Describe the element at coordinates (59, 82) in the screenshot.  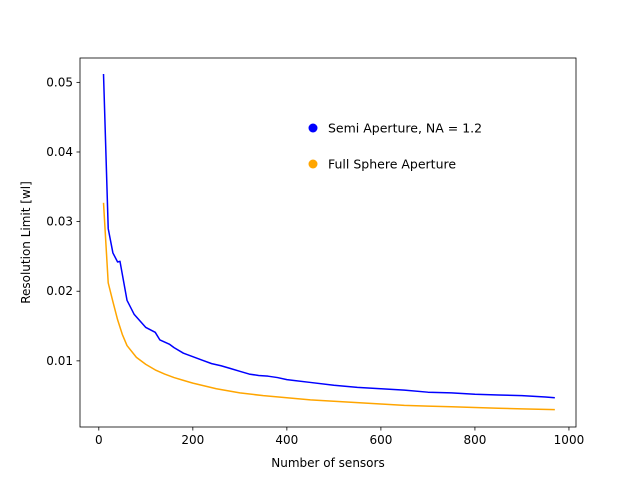
I see `y-tick-label: 0.05` at that location.